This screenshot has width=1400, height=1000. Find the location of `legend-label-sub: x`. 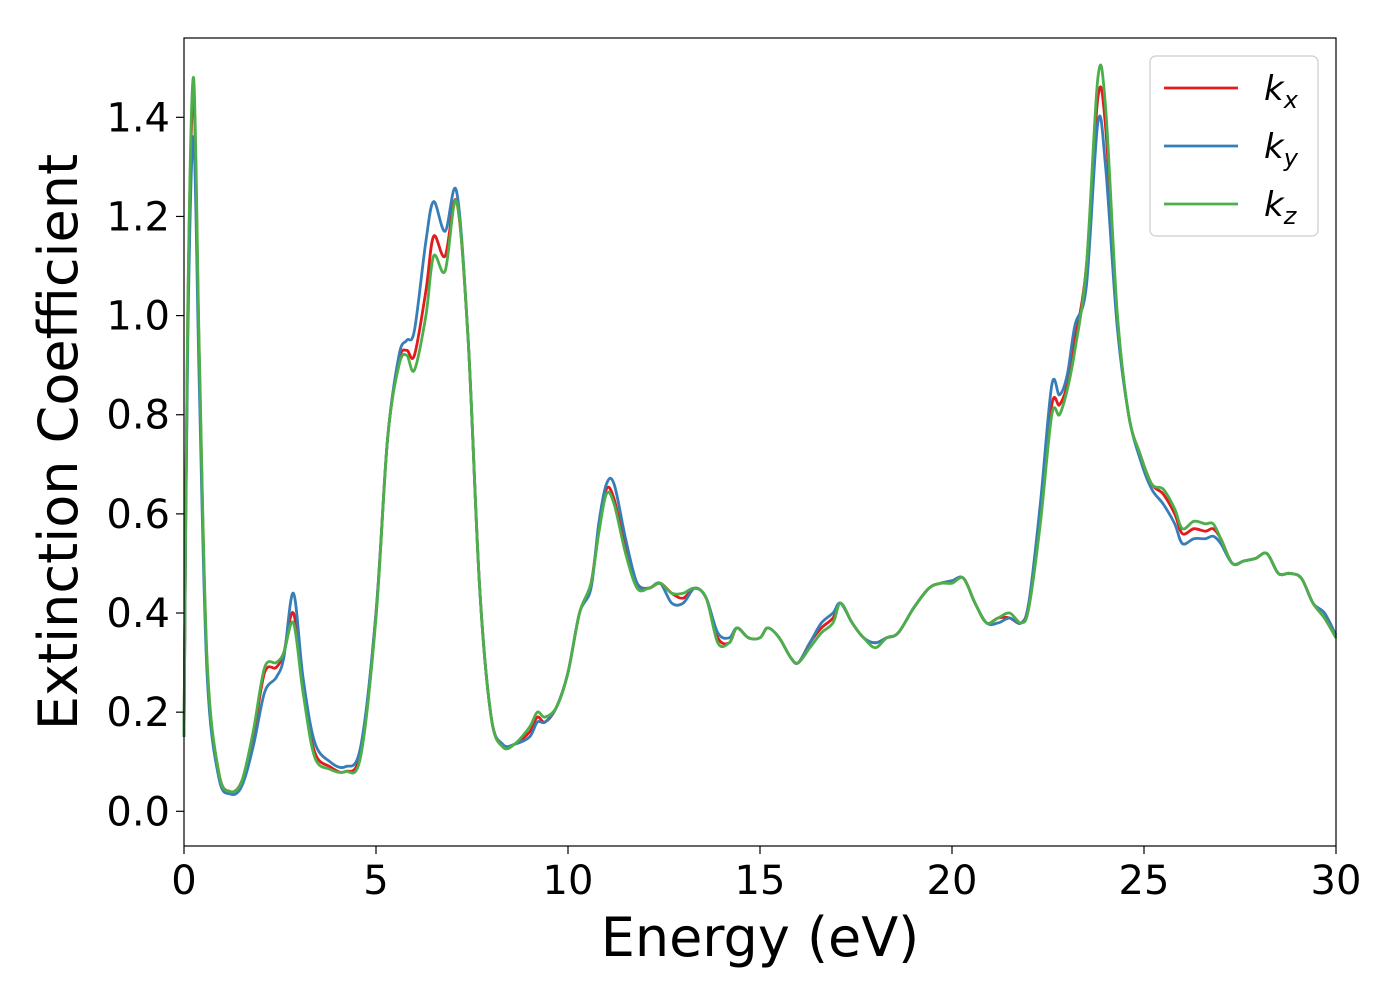

legend-label-sub: x is located at coordinates (1291, 100).